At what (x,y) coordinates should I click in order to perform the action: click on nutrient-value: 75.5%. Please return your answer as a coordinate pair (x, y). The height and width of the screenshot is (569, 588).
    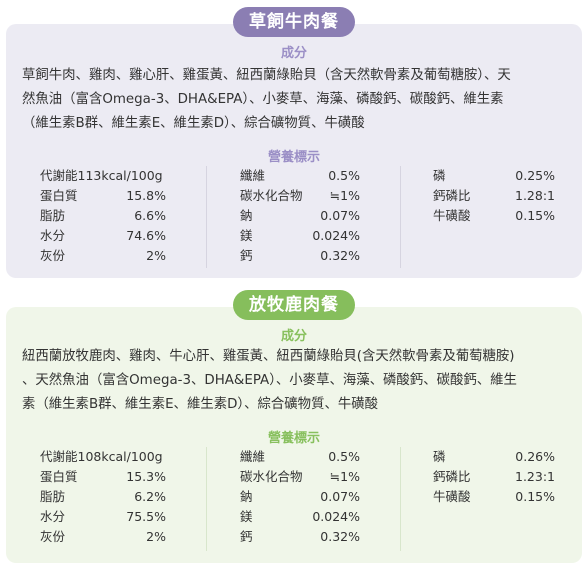
    Looking at the image, I should click on (146, 516).